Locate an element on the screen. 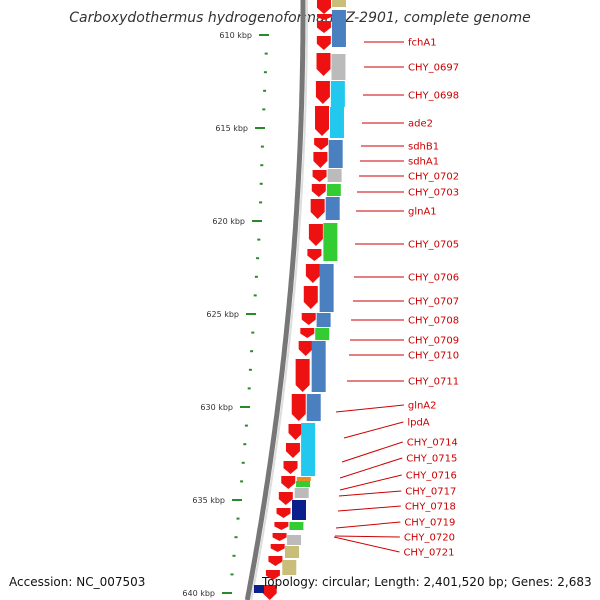 The image size is (600, 600). kbp-label: 610 kbp is located at coordinates (235, 35).